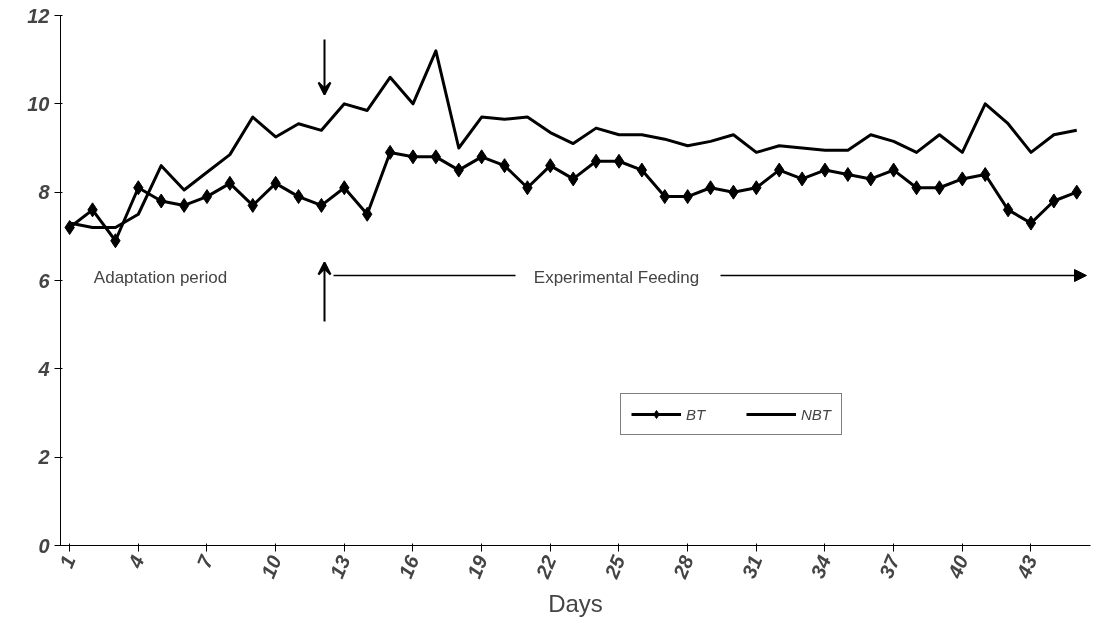  I want to click on y-tick-label: 12, so click(38, 15).